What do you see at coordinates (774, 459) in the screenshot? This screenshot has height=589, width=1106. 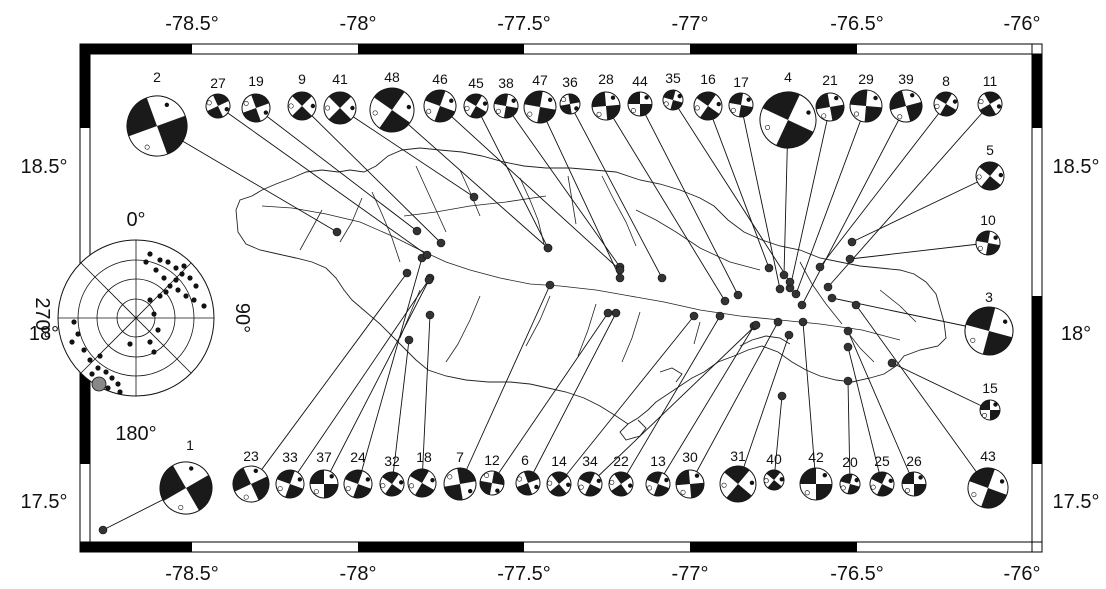 I see `event-number-label: 40` at bounding box center [774, 459].